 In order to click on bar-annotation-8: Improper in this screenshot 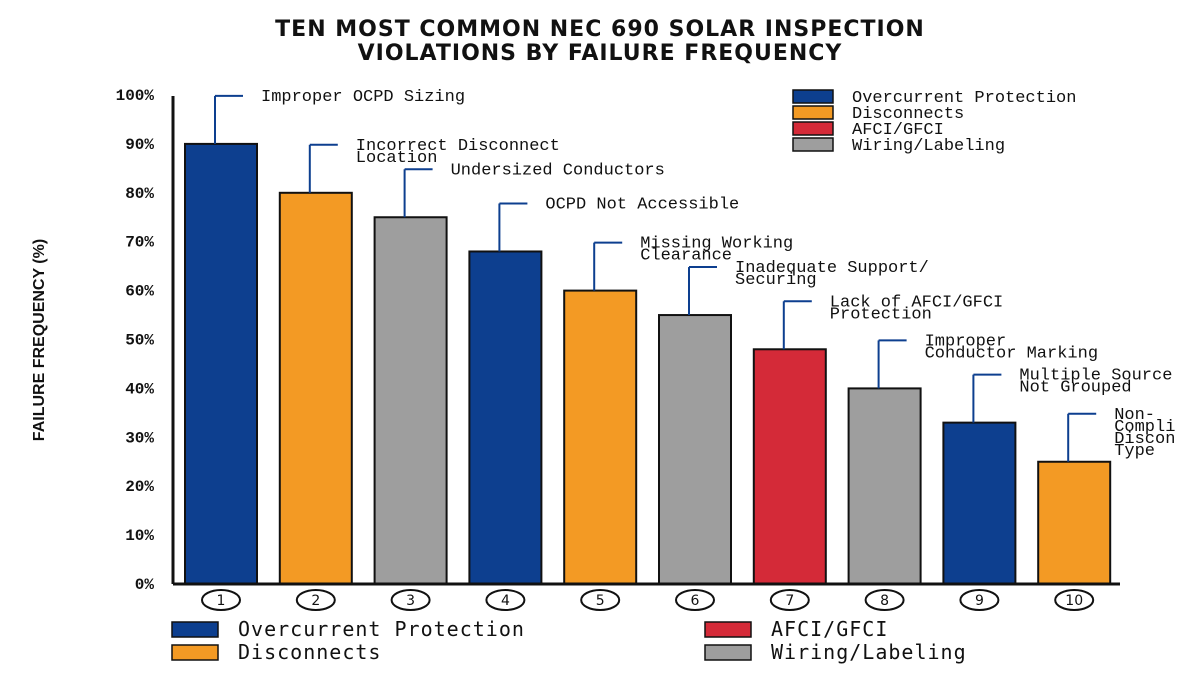, I will do `click(966, 341)`.